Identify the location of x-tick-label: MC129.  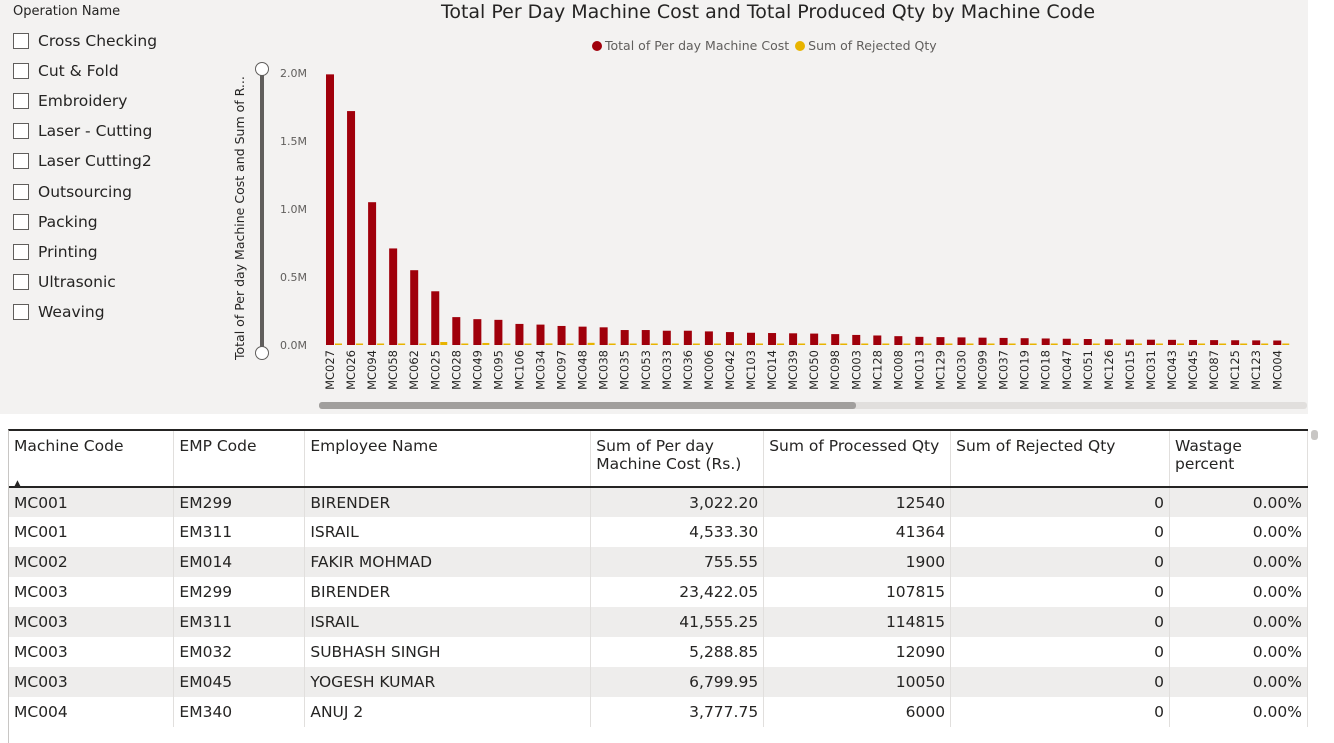
(940, 370).